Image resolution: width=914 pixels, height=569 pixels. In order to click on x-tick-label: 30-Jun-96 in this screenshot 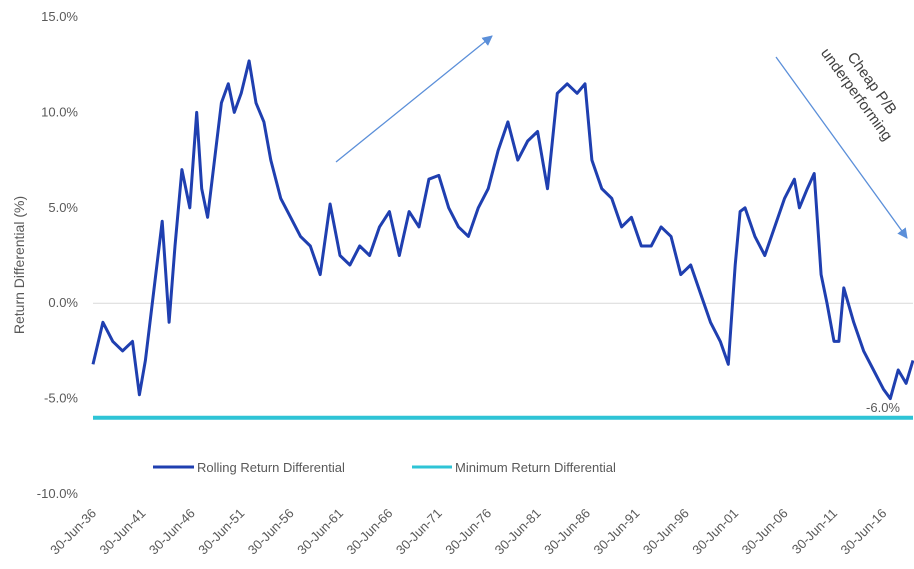, I will do `click(666, 532)`.